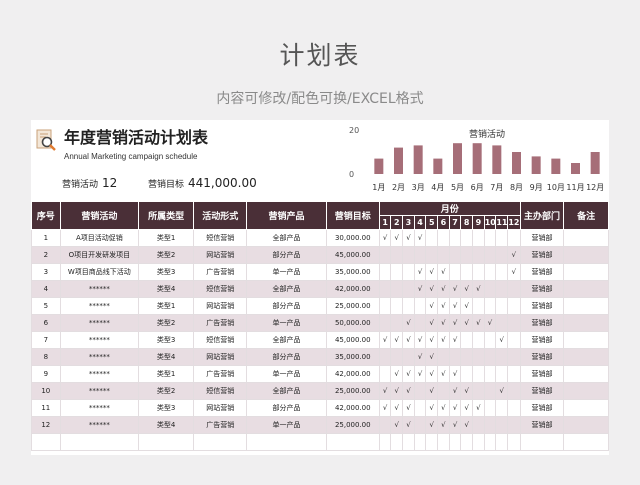  I want to click on cell-no: 4, so click(46, 289).